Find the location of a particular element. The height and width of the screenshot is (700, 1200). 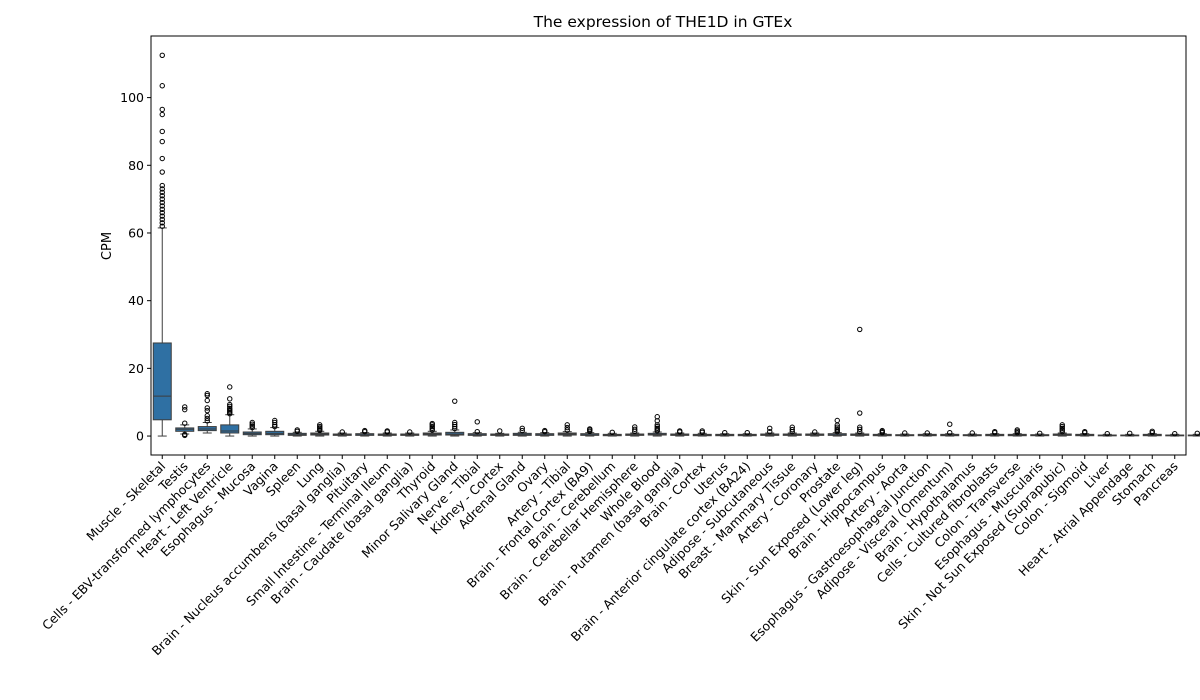

y-axis: 0 20 40 60 80 100 is located at coordinates (135, 267).